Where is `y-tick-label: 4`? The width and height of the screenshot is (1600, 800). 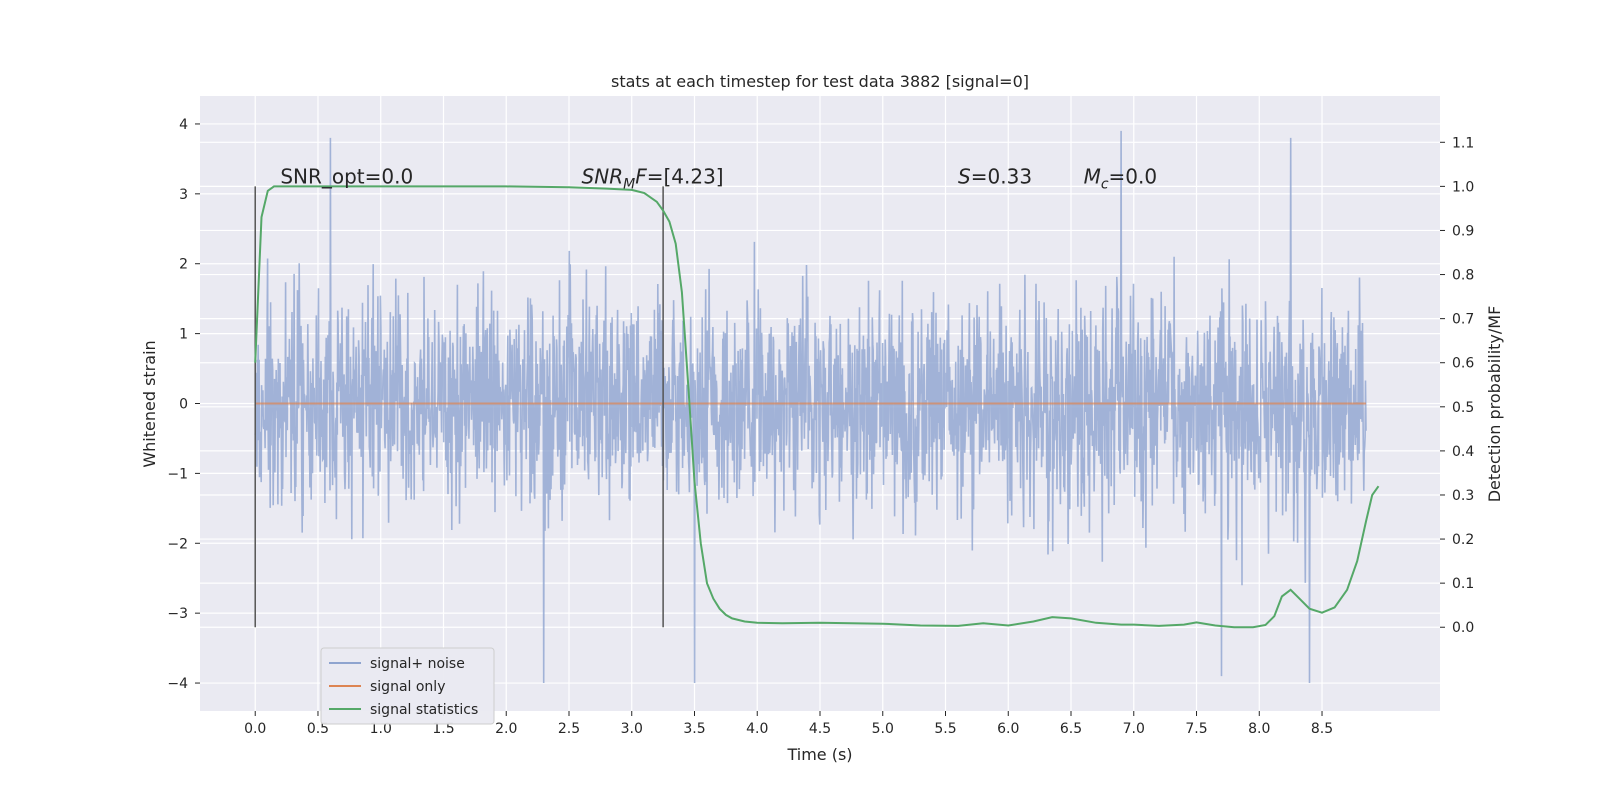
y-tick-label: 4 is located at coordinates (183, 125).